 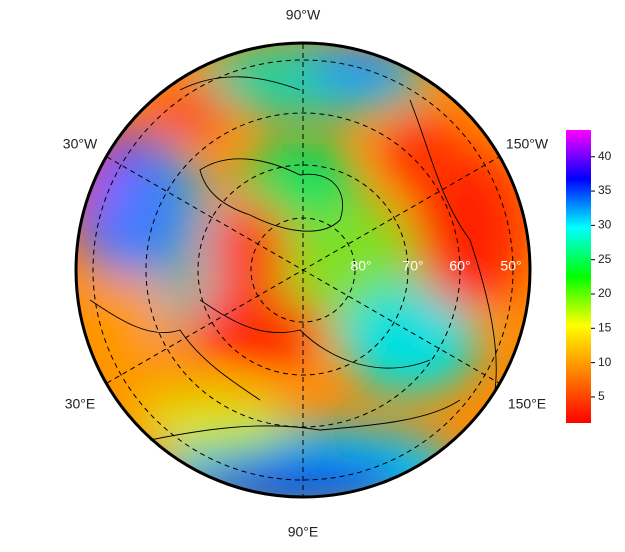 I want to click on colorbar-tick-label: 15, so click(x=605, y=327).